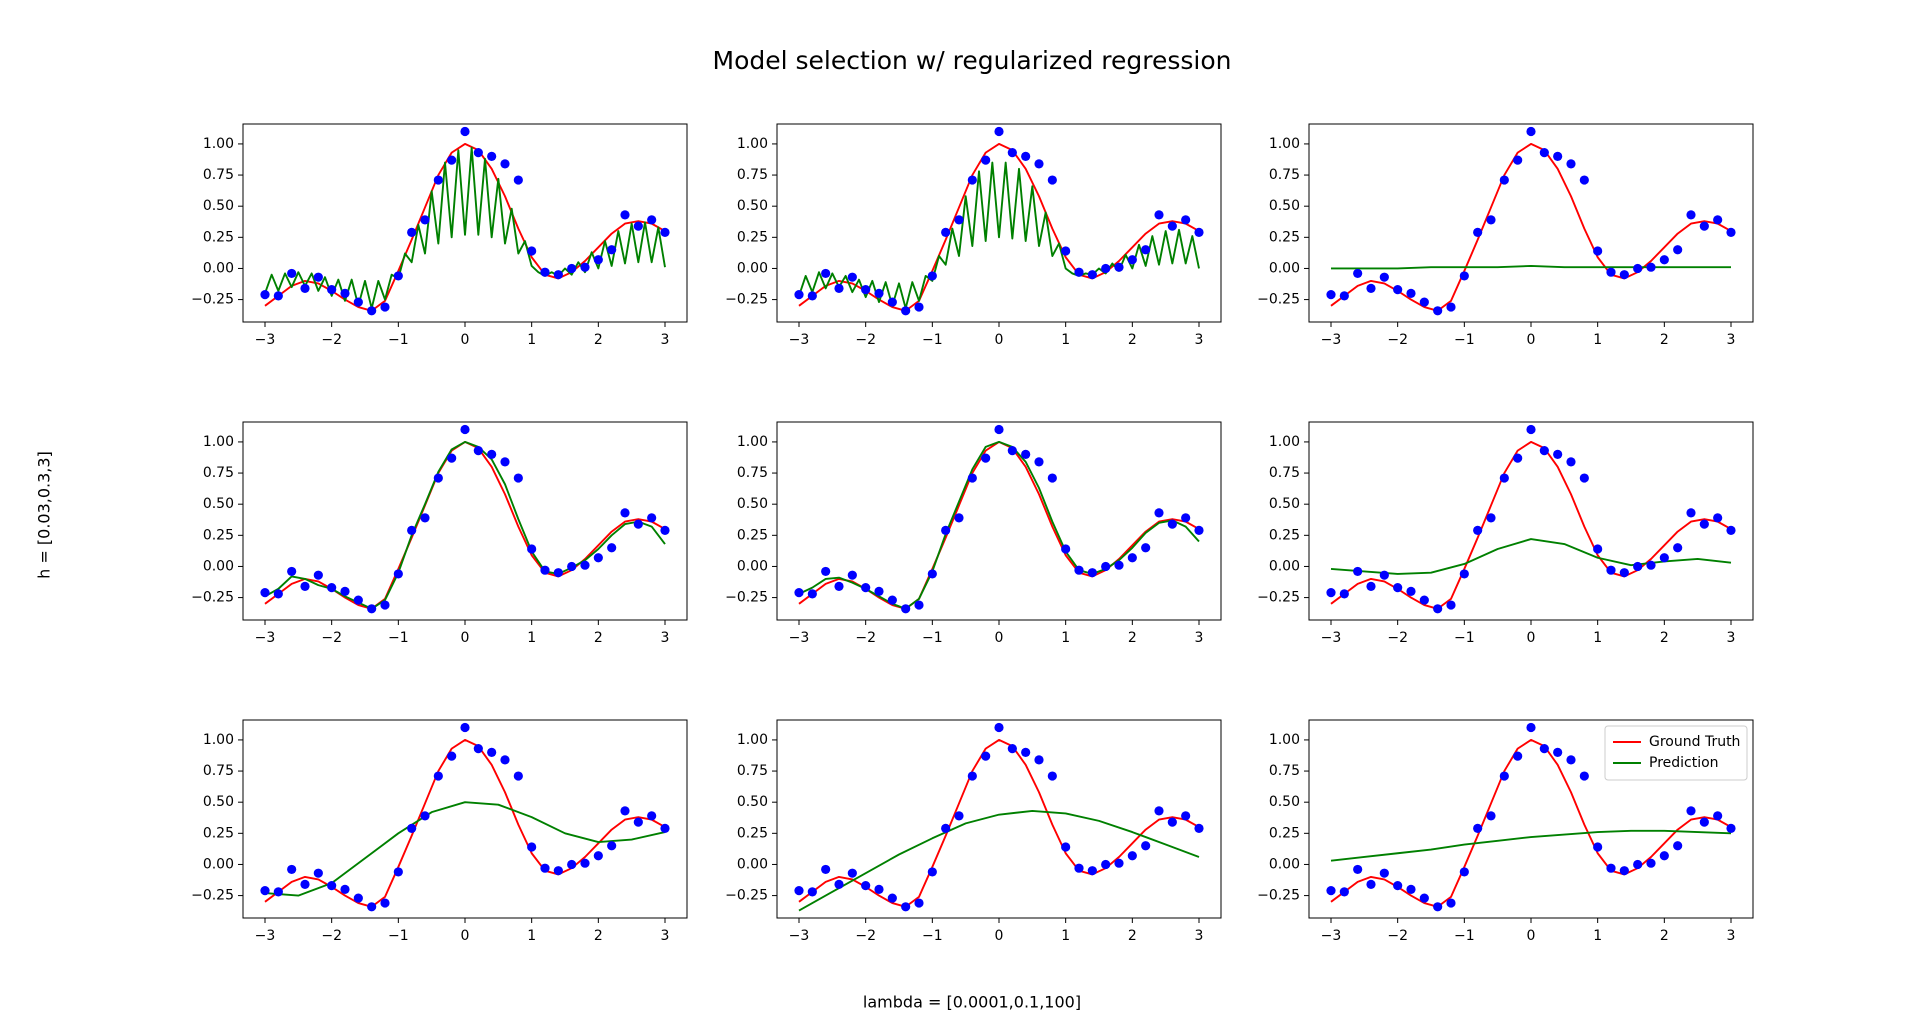 This screenshot has height=1023, width=1923. I want to click on x-tick-label: 3, so click(1731, 936).